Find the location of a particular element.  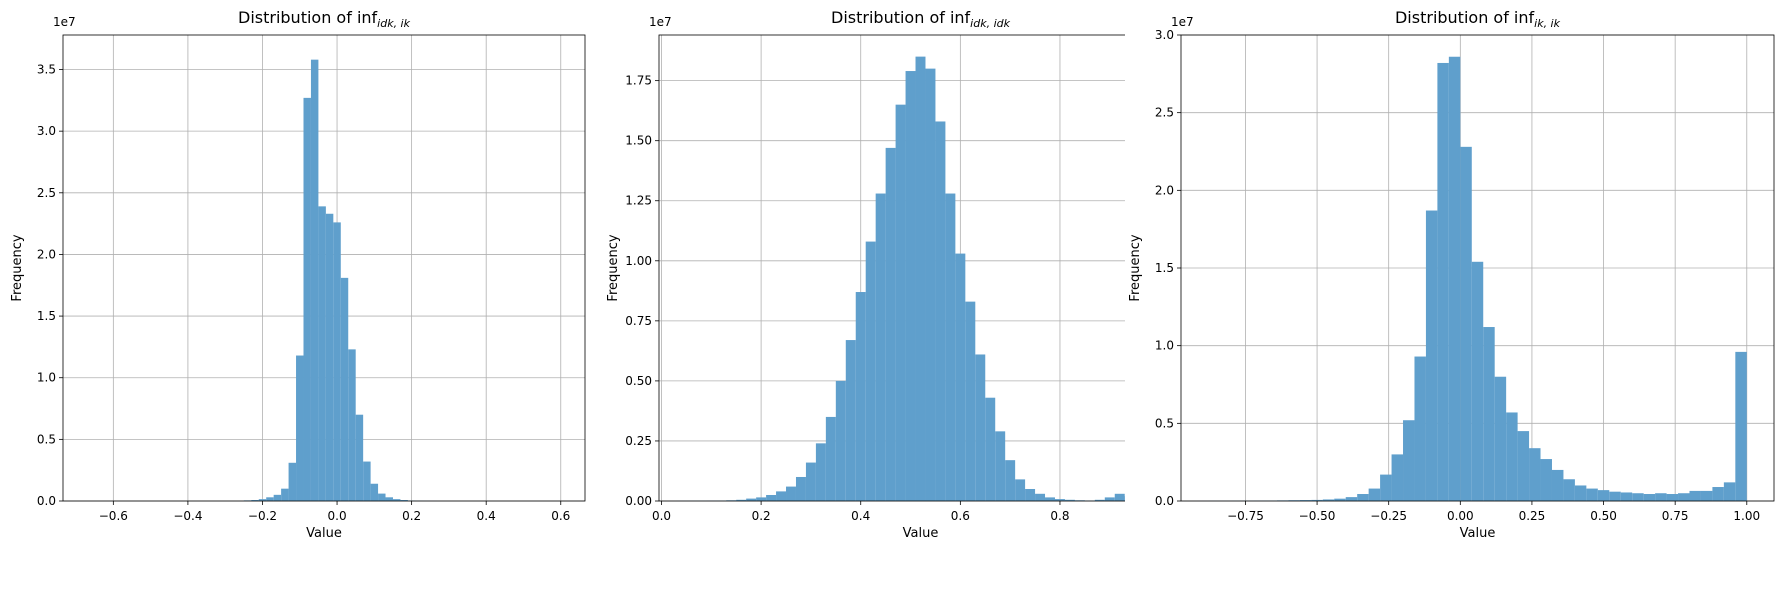

x-axis: −0.75 −0.50 −0.25 0.00 0.25 0.50 0.75 1.00 is located at coordinates (1493, 512).